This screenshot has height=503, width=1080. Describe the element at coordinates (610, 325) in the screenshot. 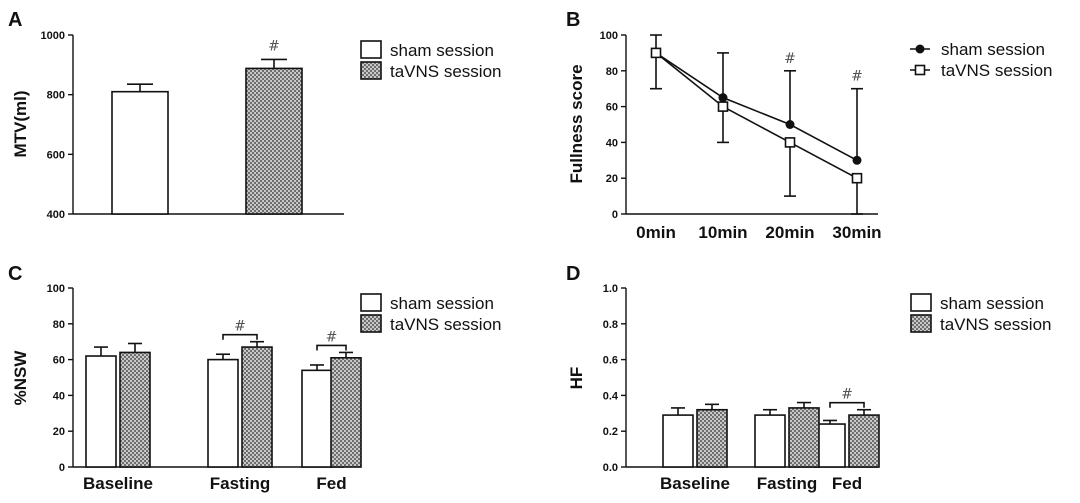

I see `y-tick-label-d: 0.8` at that location.